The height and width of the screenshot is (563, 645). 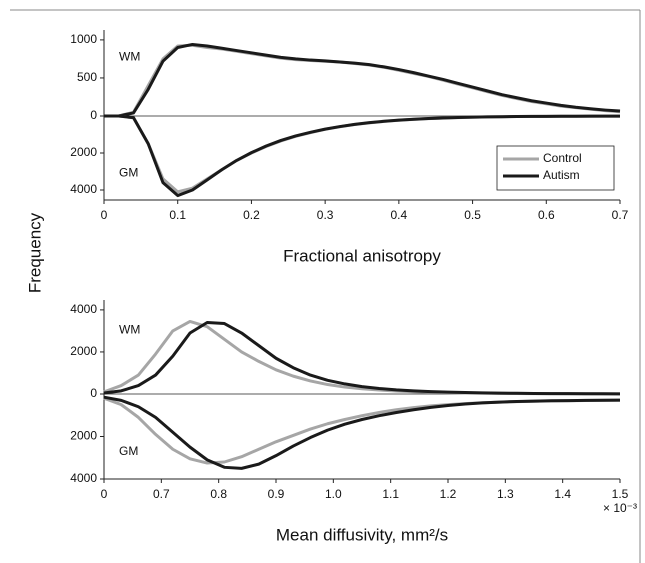 I want to click on x-tick-label: 1.2, so click(x=448, y=494).